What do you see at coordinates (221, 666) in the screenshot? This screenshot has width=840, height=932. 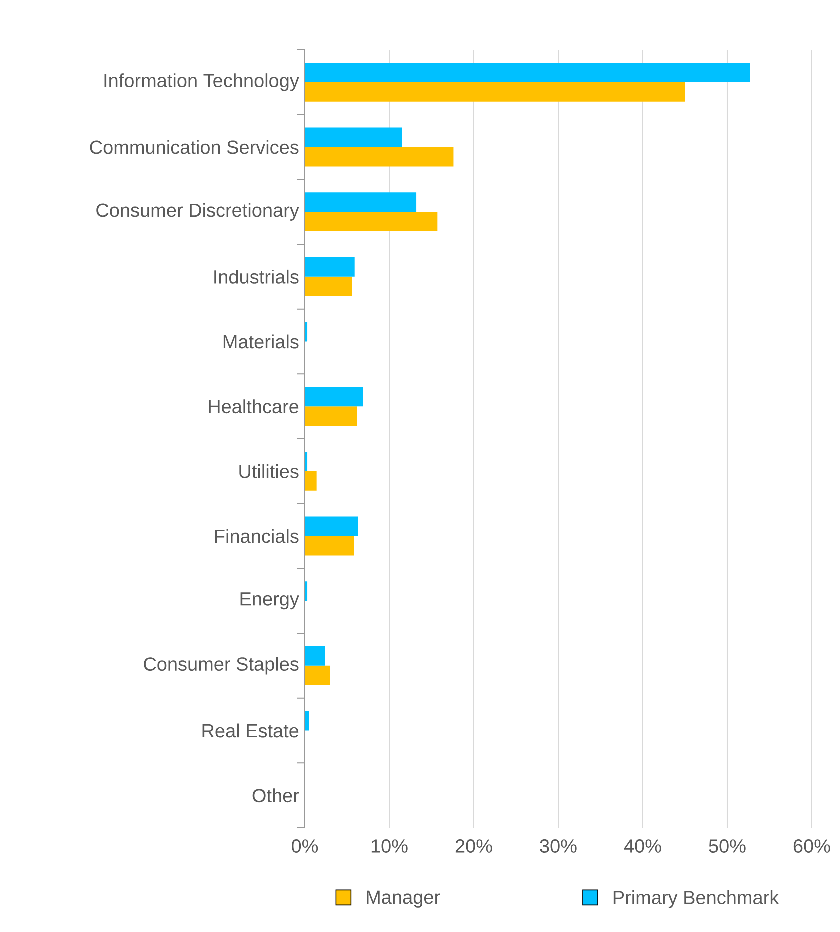 I see `y-tick-label: Consumer Staples` at bounding box center [221, 666].